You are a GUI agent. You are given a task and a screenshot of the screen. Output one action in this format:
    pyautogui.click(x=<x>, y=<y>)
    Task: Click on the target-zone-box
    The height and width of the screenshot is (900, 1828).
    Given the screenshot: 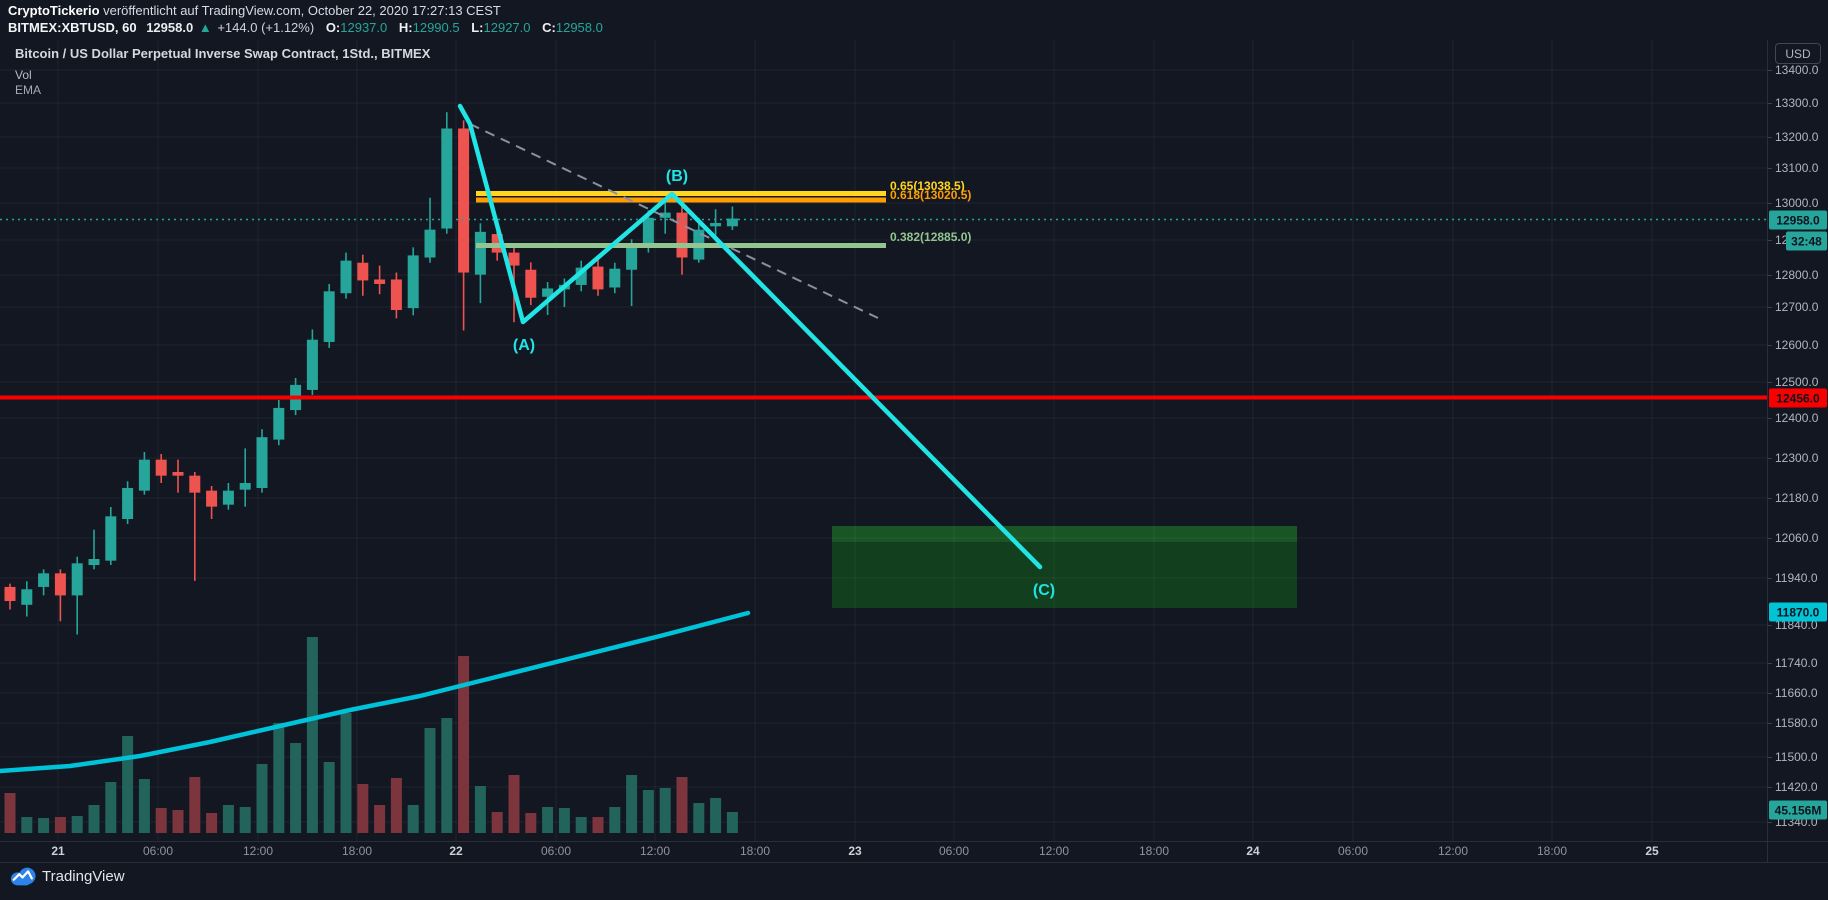 What is the action you would take?
    pyautogui.click(x=1064, y=575)
    